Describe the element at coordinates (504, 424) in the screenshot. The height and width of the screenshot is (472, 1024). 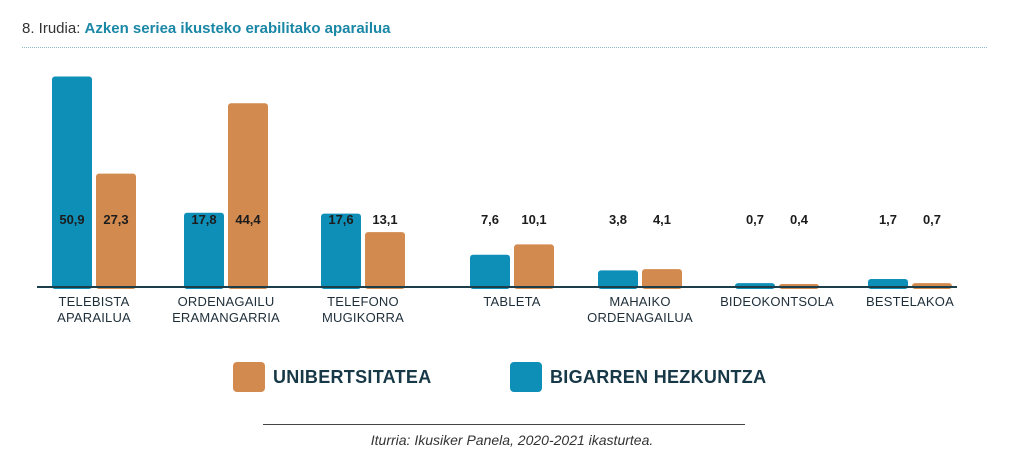
I see `source-divider` at that location.